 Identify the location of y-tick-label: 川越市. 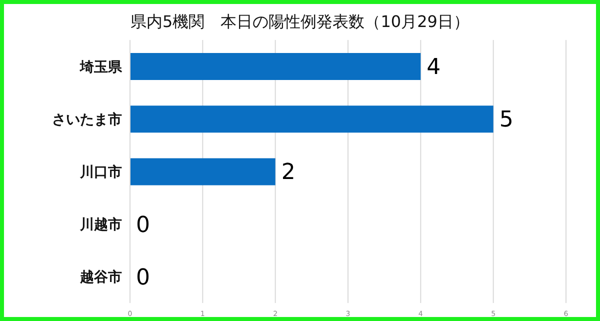
(100, 225).